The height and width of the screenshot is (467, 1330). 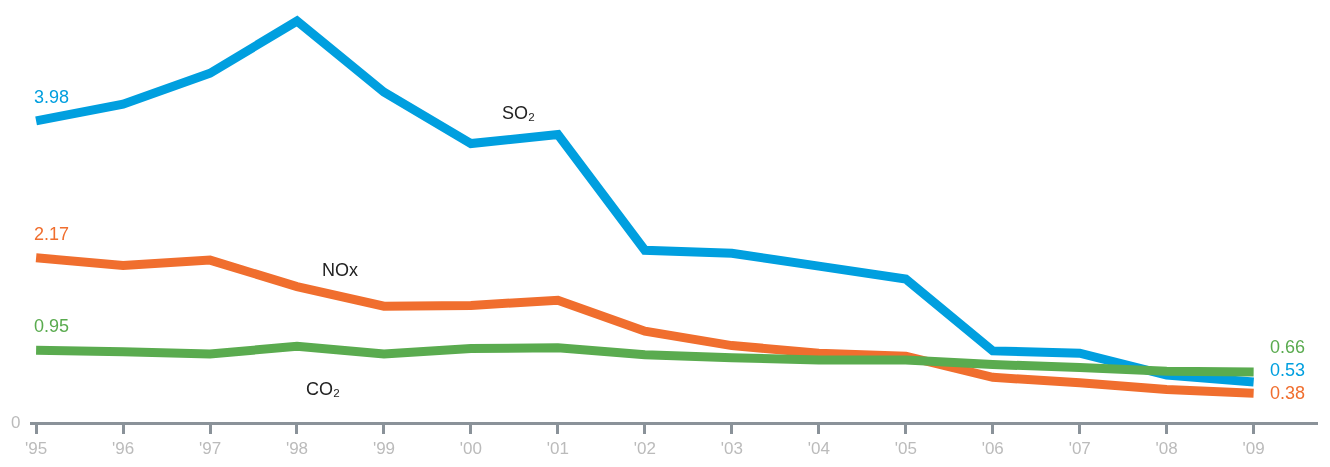 I want to click on x-tick-label: '98, so click(x=297, y=449).